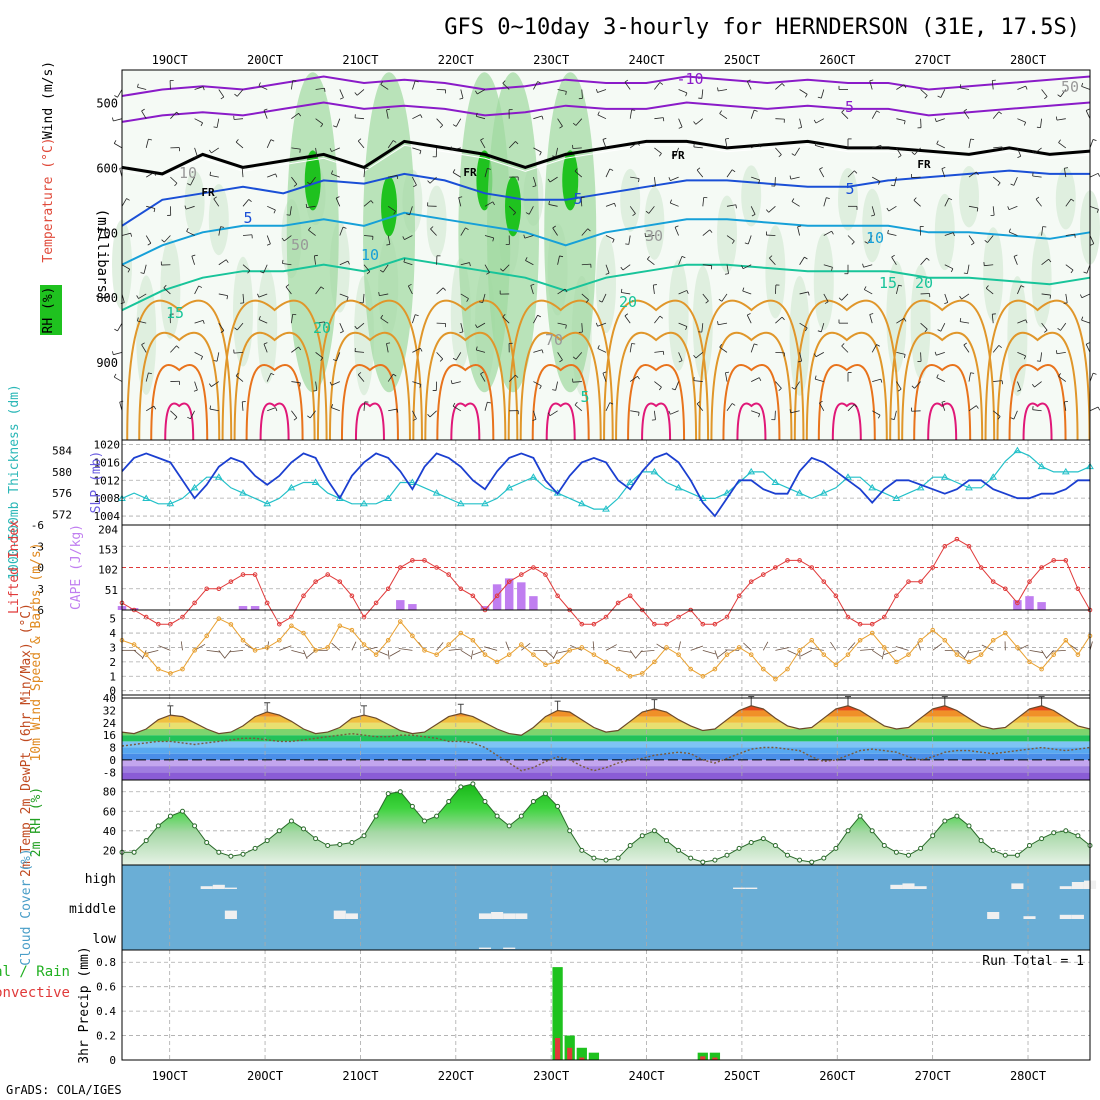  What do you see at coordinates (108, 529) in the screenshot?
I see `cape-tick-label: 204` at bounding box center [108, 529].